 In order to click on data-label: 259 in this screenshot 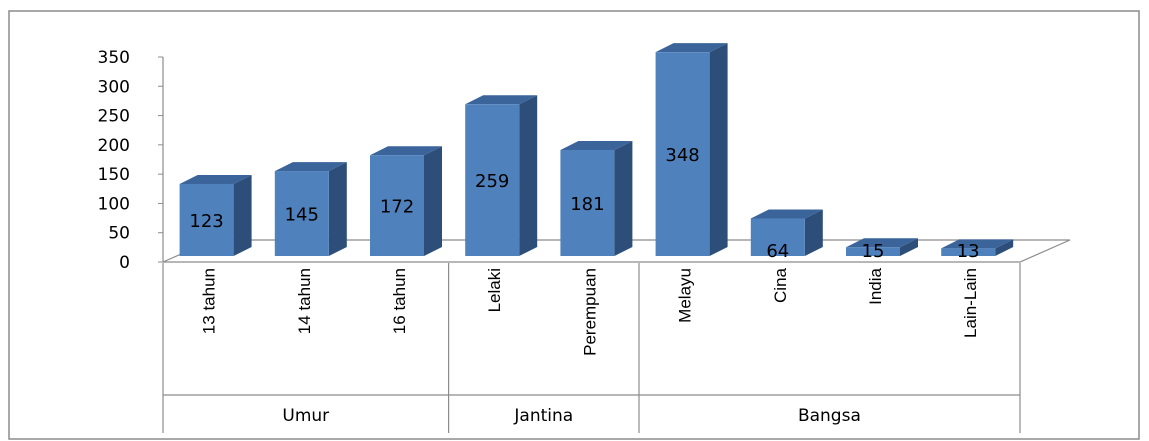, I will do `click(492, 181)`.